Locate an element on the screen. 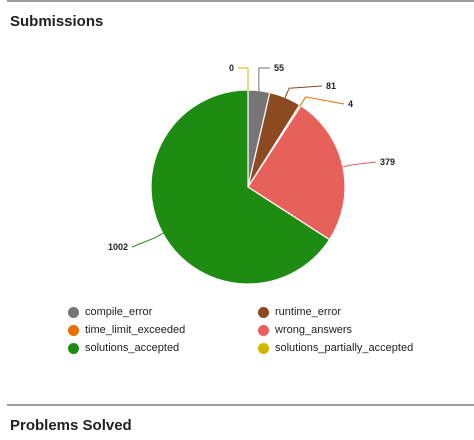  legend-item-solutions-partially-accepted: solutions_partially_accepted is located at coordinates (335, 348).